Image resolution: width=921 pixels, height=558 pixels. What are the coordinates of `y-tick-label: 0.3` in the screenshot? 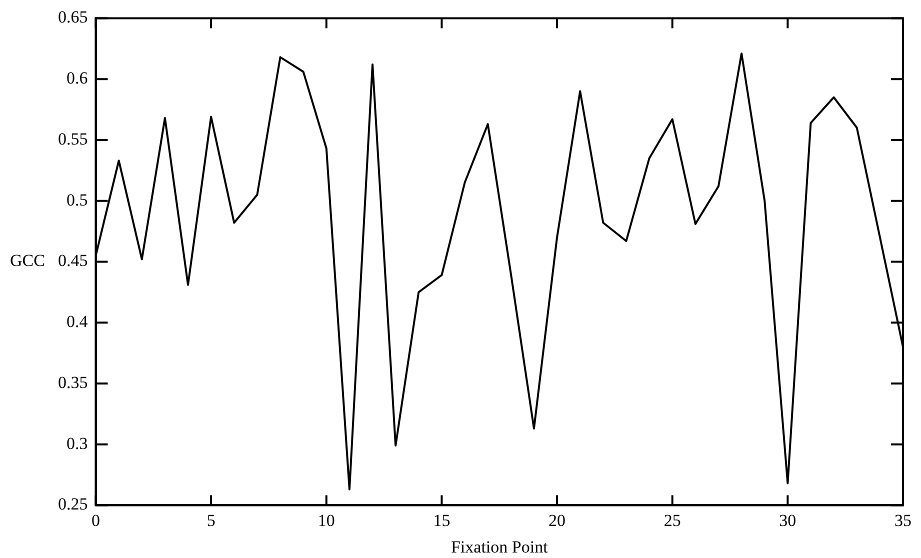 It's located at (77, 443).